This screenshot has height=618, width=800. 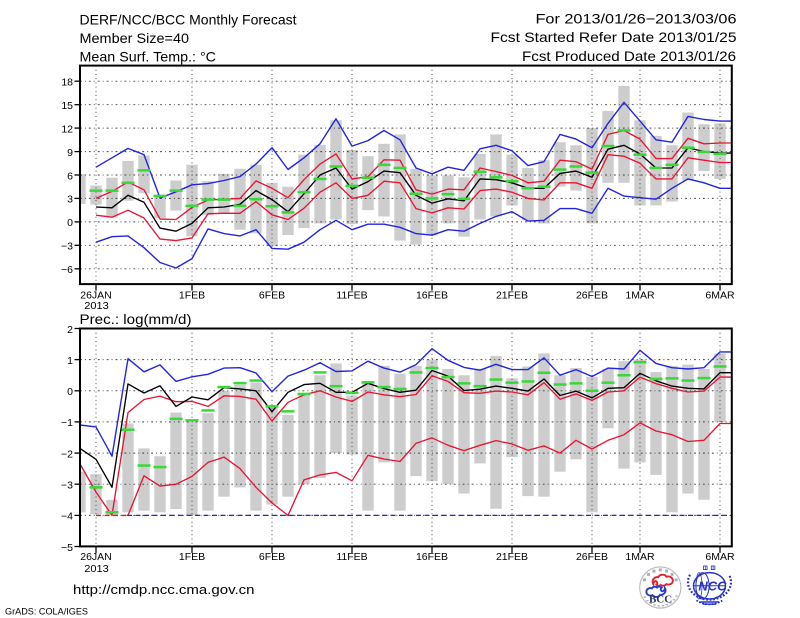 What do you see at coordinates (67, 106) in the screenshot?
I see `svg-text: 15` at bounding box center [67, 106].